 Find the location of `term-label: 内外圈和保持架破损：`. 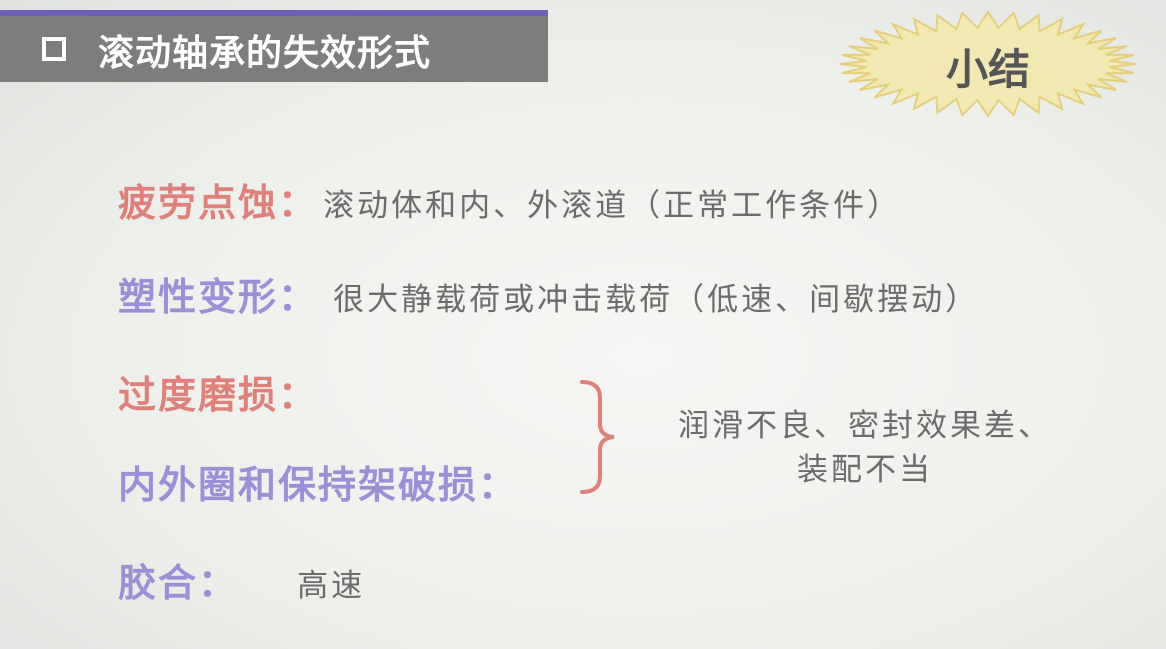

term-label: 内外圈和保持架破损： is located at coordinates (318, 485).